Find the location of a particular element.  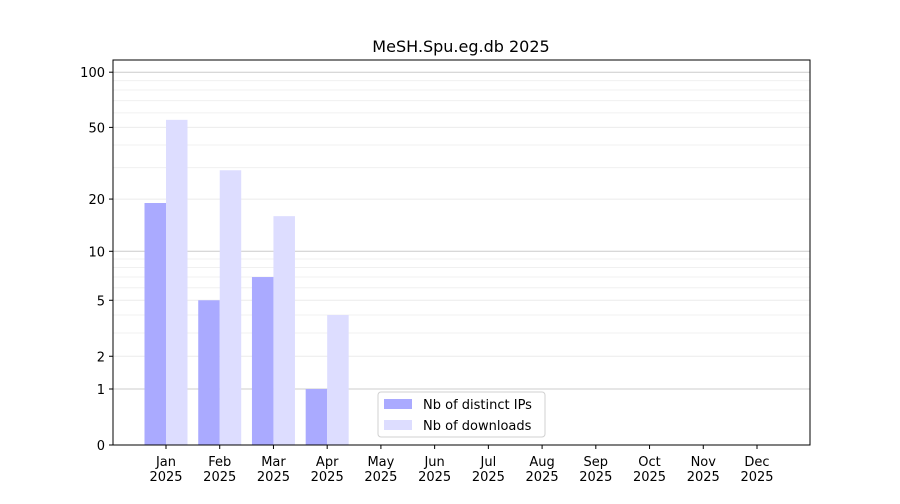

x-tick-label: Dec is located at coordinates (756, 462).